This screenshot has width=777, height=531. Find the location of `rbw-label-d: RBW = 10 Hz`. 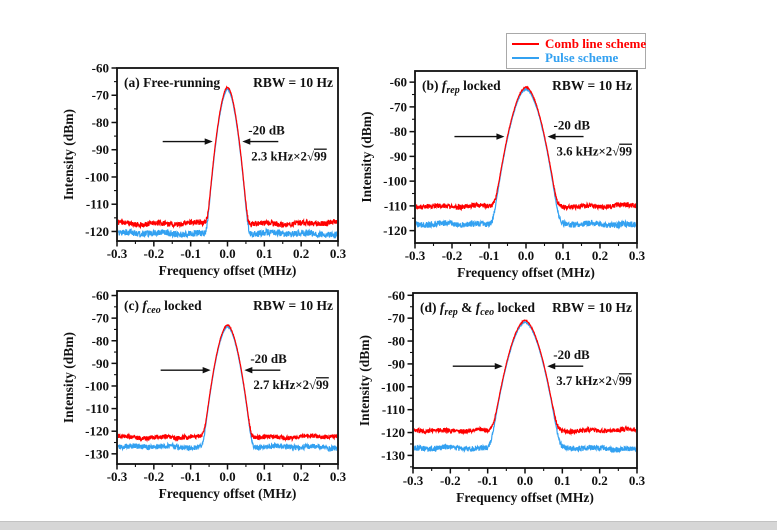

rbw-label-d: RBW = 10 Hz is located at coordinates (592, 307).